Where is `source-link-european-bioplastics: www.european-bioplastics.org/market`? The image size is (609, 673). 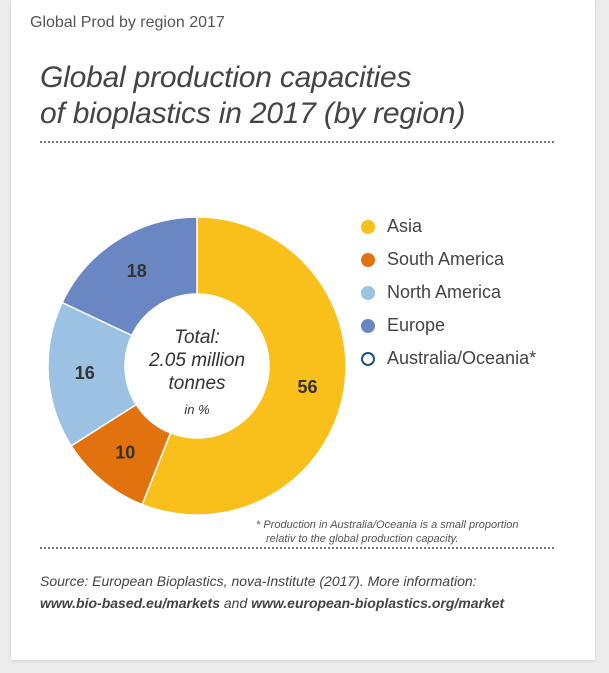 source-link-european-bioplastics: www.european-bioplastics.org/market is located at coordinates (378, 603).